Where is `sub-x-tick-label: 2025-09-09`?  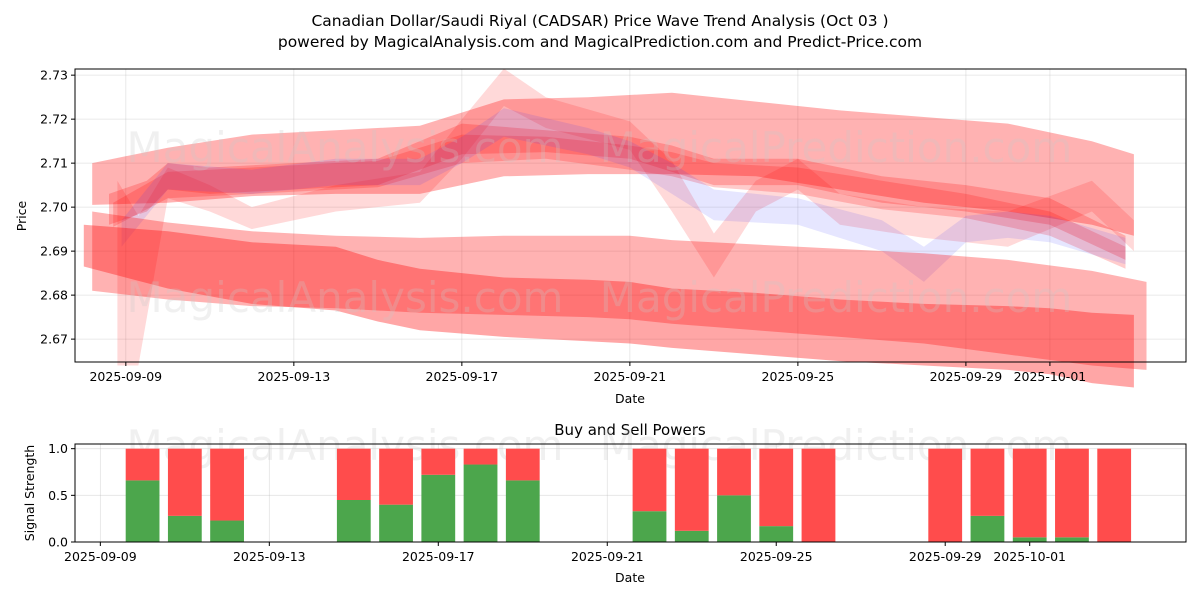 sub-x-tick-label: 2025-09-09 is located at coordinates (100, 556).